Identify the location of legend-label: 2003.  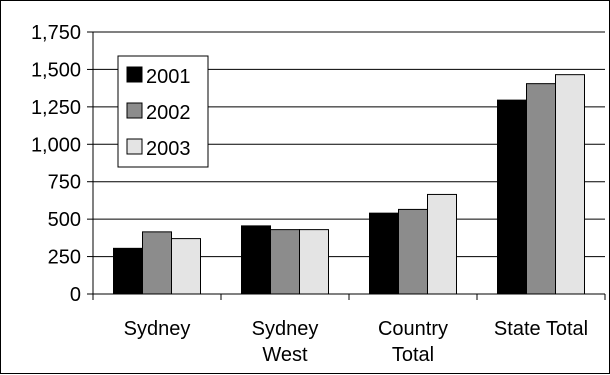
(168, 149).